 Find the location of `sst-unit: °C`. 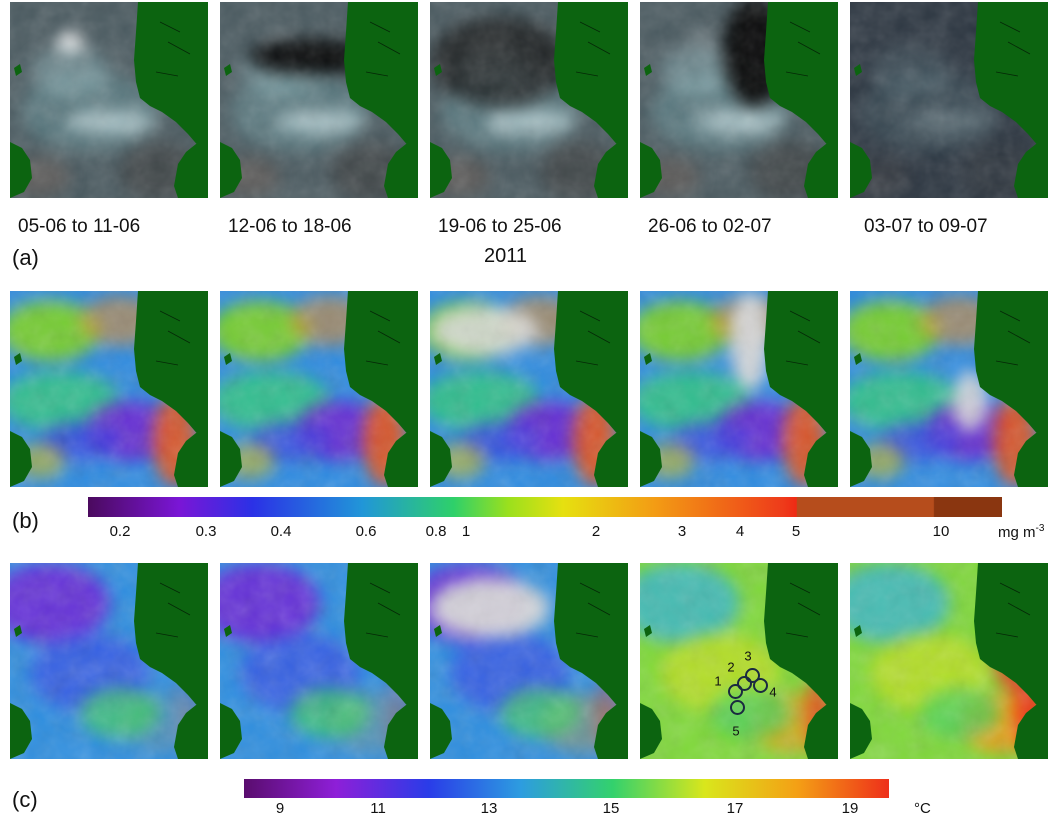

sst-unit: °C is located at coordinates (922, 808).